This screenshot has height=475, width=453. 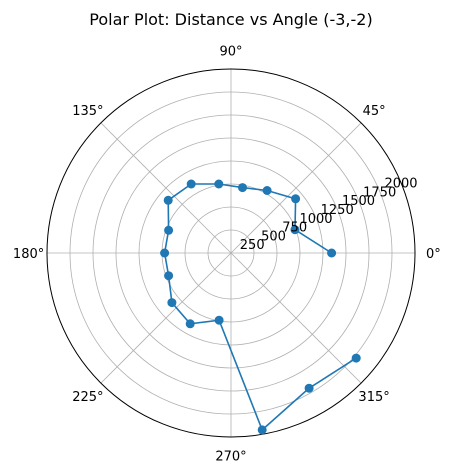 What do you see at coordinates (230, 19) in the screenshot?
I see `chart-title: Polar Plot: Distance vs Angle (-3,-2)` at bounding box center [230, 19].